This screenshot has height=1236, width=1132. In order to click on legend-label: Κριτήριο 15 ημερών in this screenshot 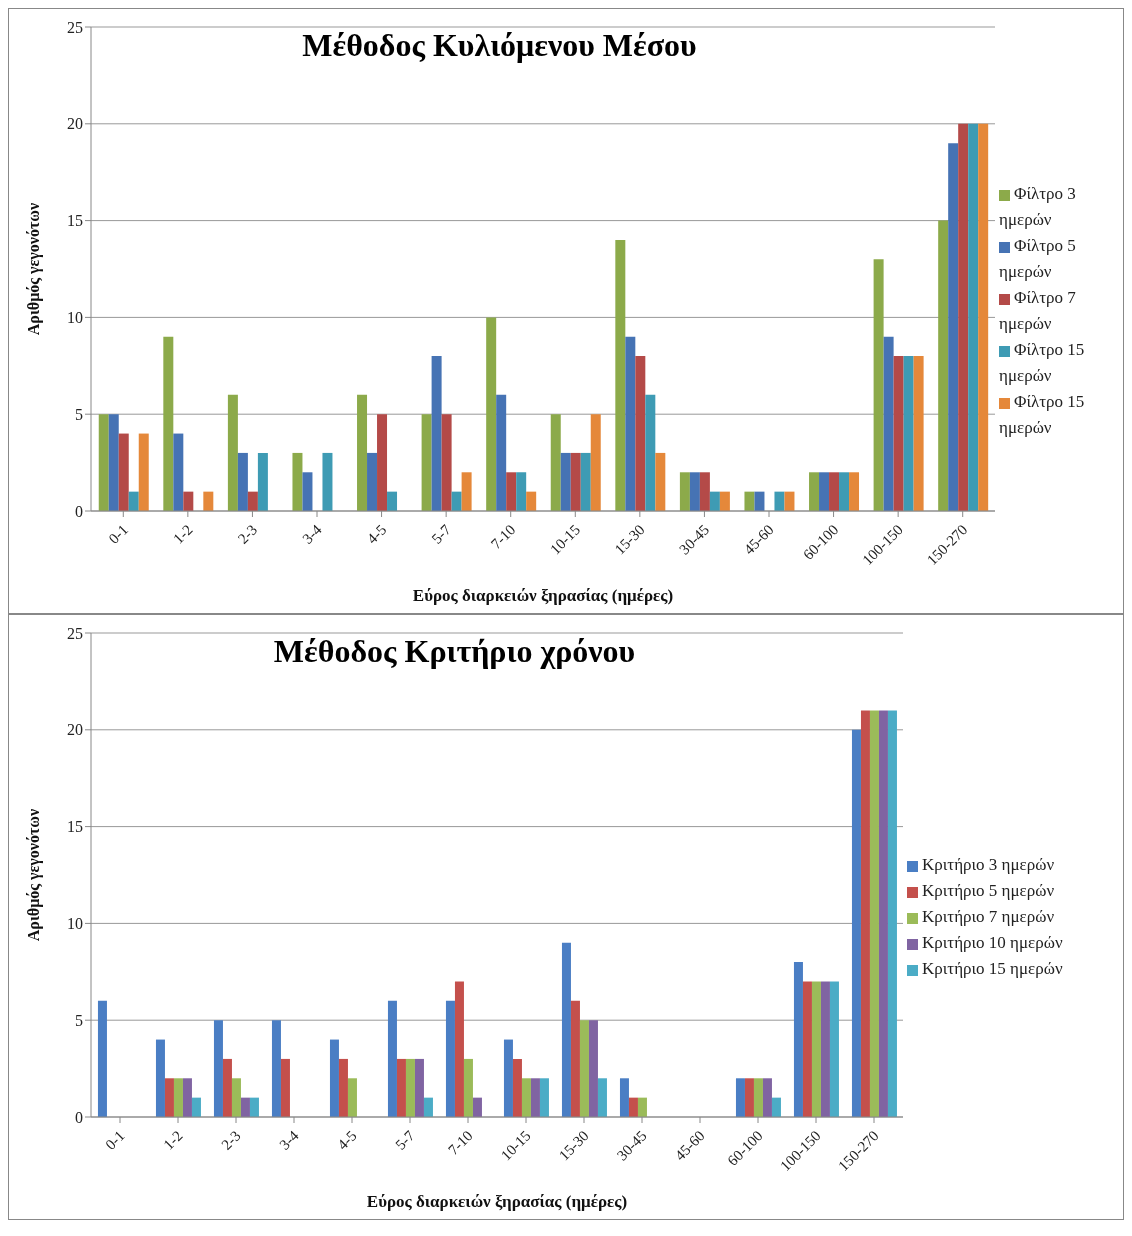, I will do `click(992, 968)`.